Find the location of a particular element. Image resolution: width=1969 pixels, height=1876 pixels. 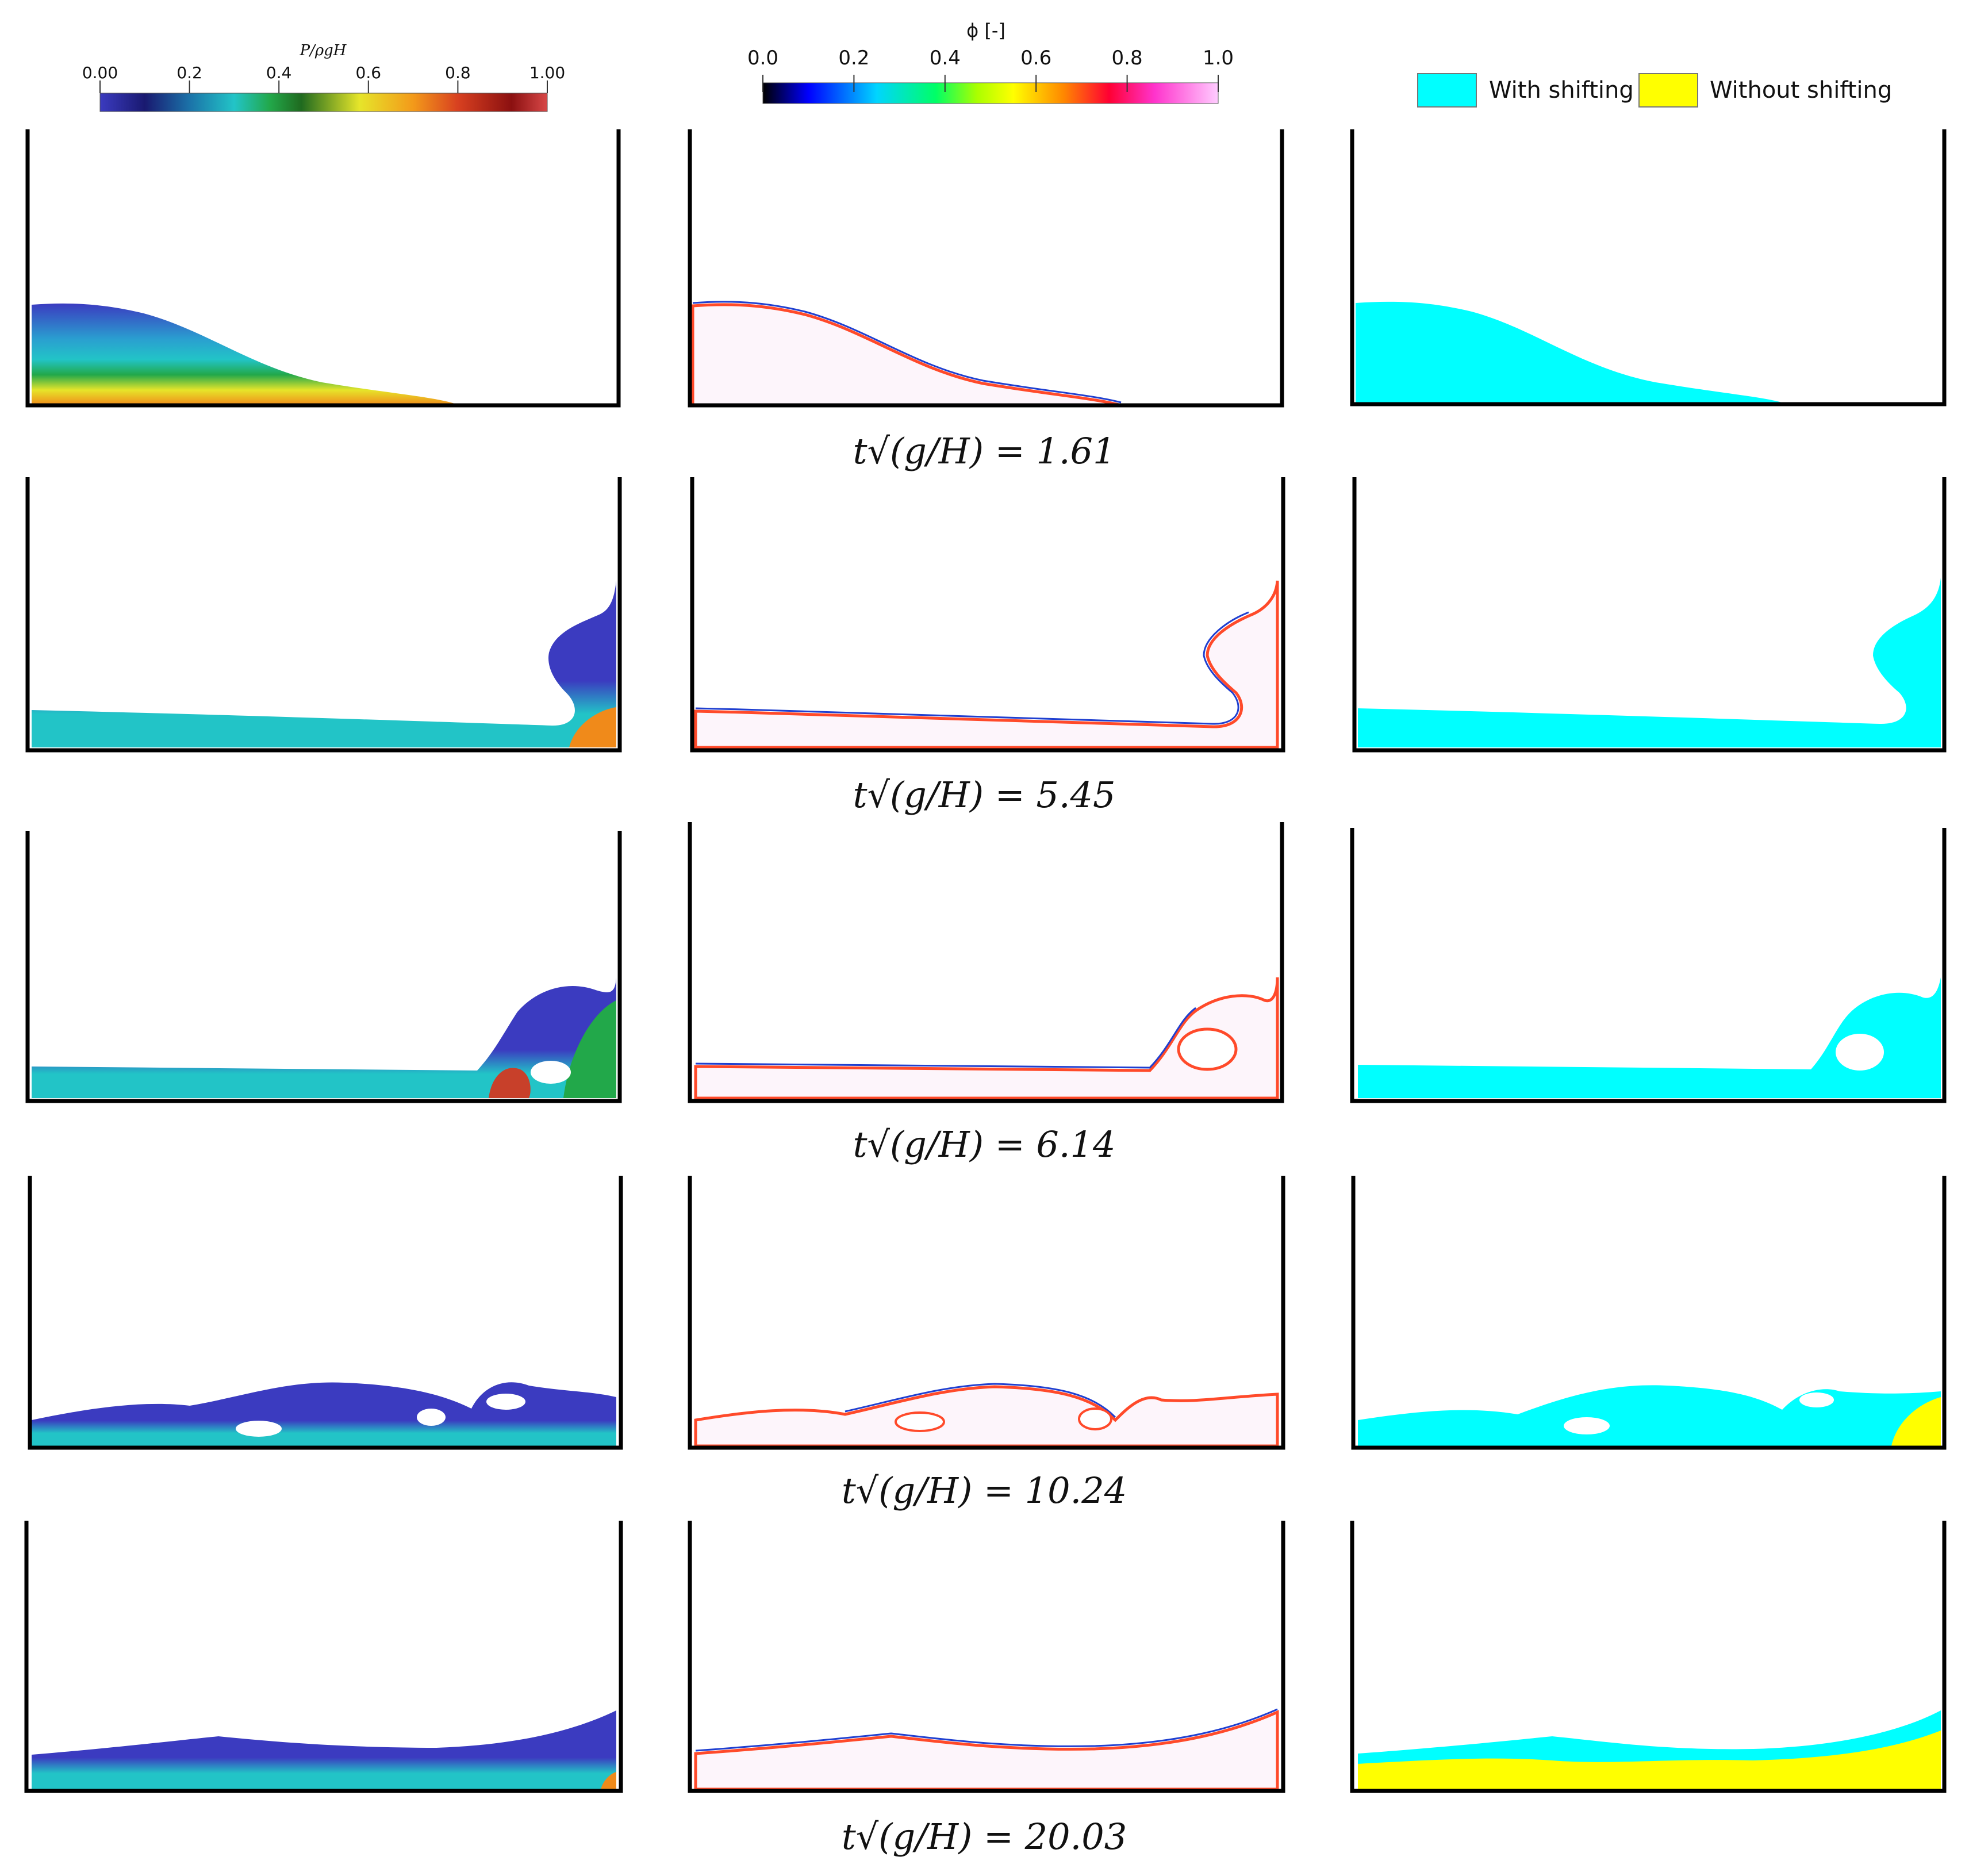

pressure-colorbar-title: P/ρgH is located at coordinates (323, 50).